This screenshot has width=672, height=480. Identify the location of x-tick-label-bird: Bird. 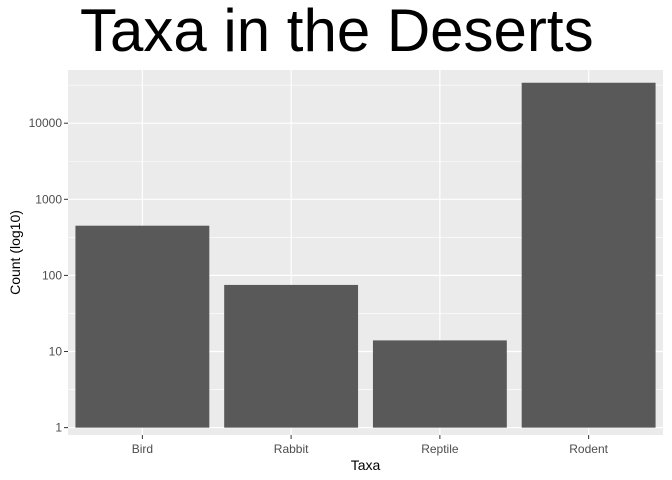
(142, 449).